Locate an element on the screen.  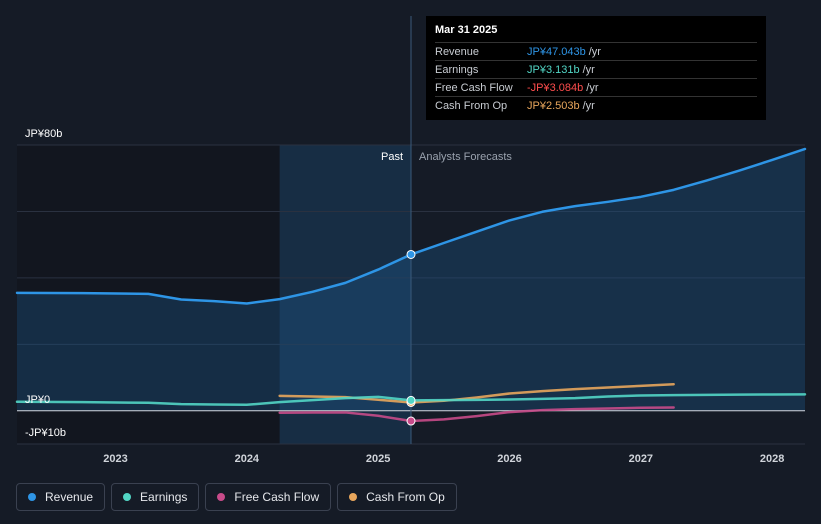
tooltip-row-cash-from-op: Cash From Op JP¥2.503b /yr is located at coordinates (596, 105).